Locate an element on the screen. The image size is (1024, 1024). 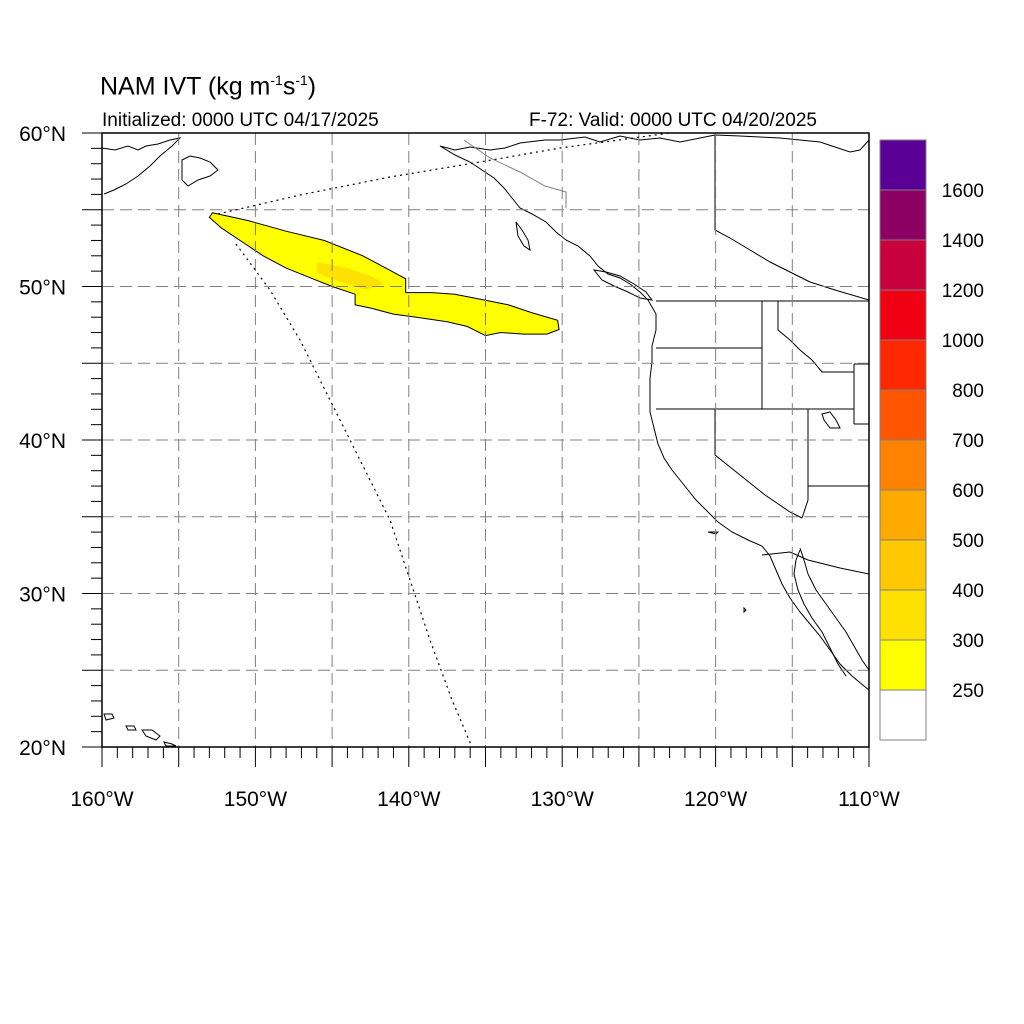
x-tick-label: 120°W is located at coordinates (715, 799).